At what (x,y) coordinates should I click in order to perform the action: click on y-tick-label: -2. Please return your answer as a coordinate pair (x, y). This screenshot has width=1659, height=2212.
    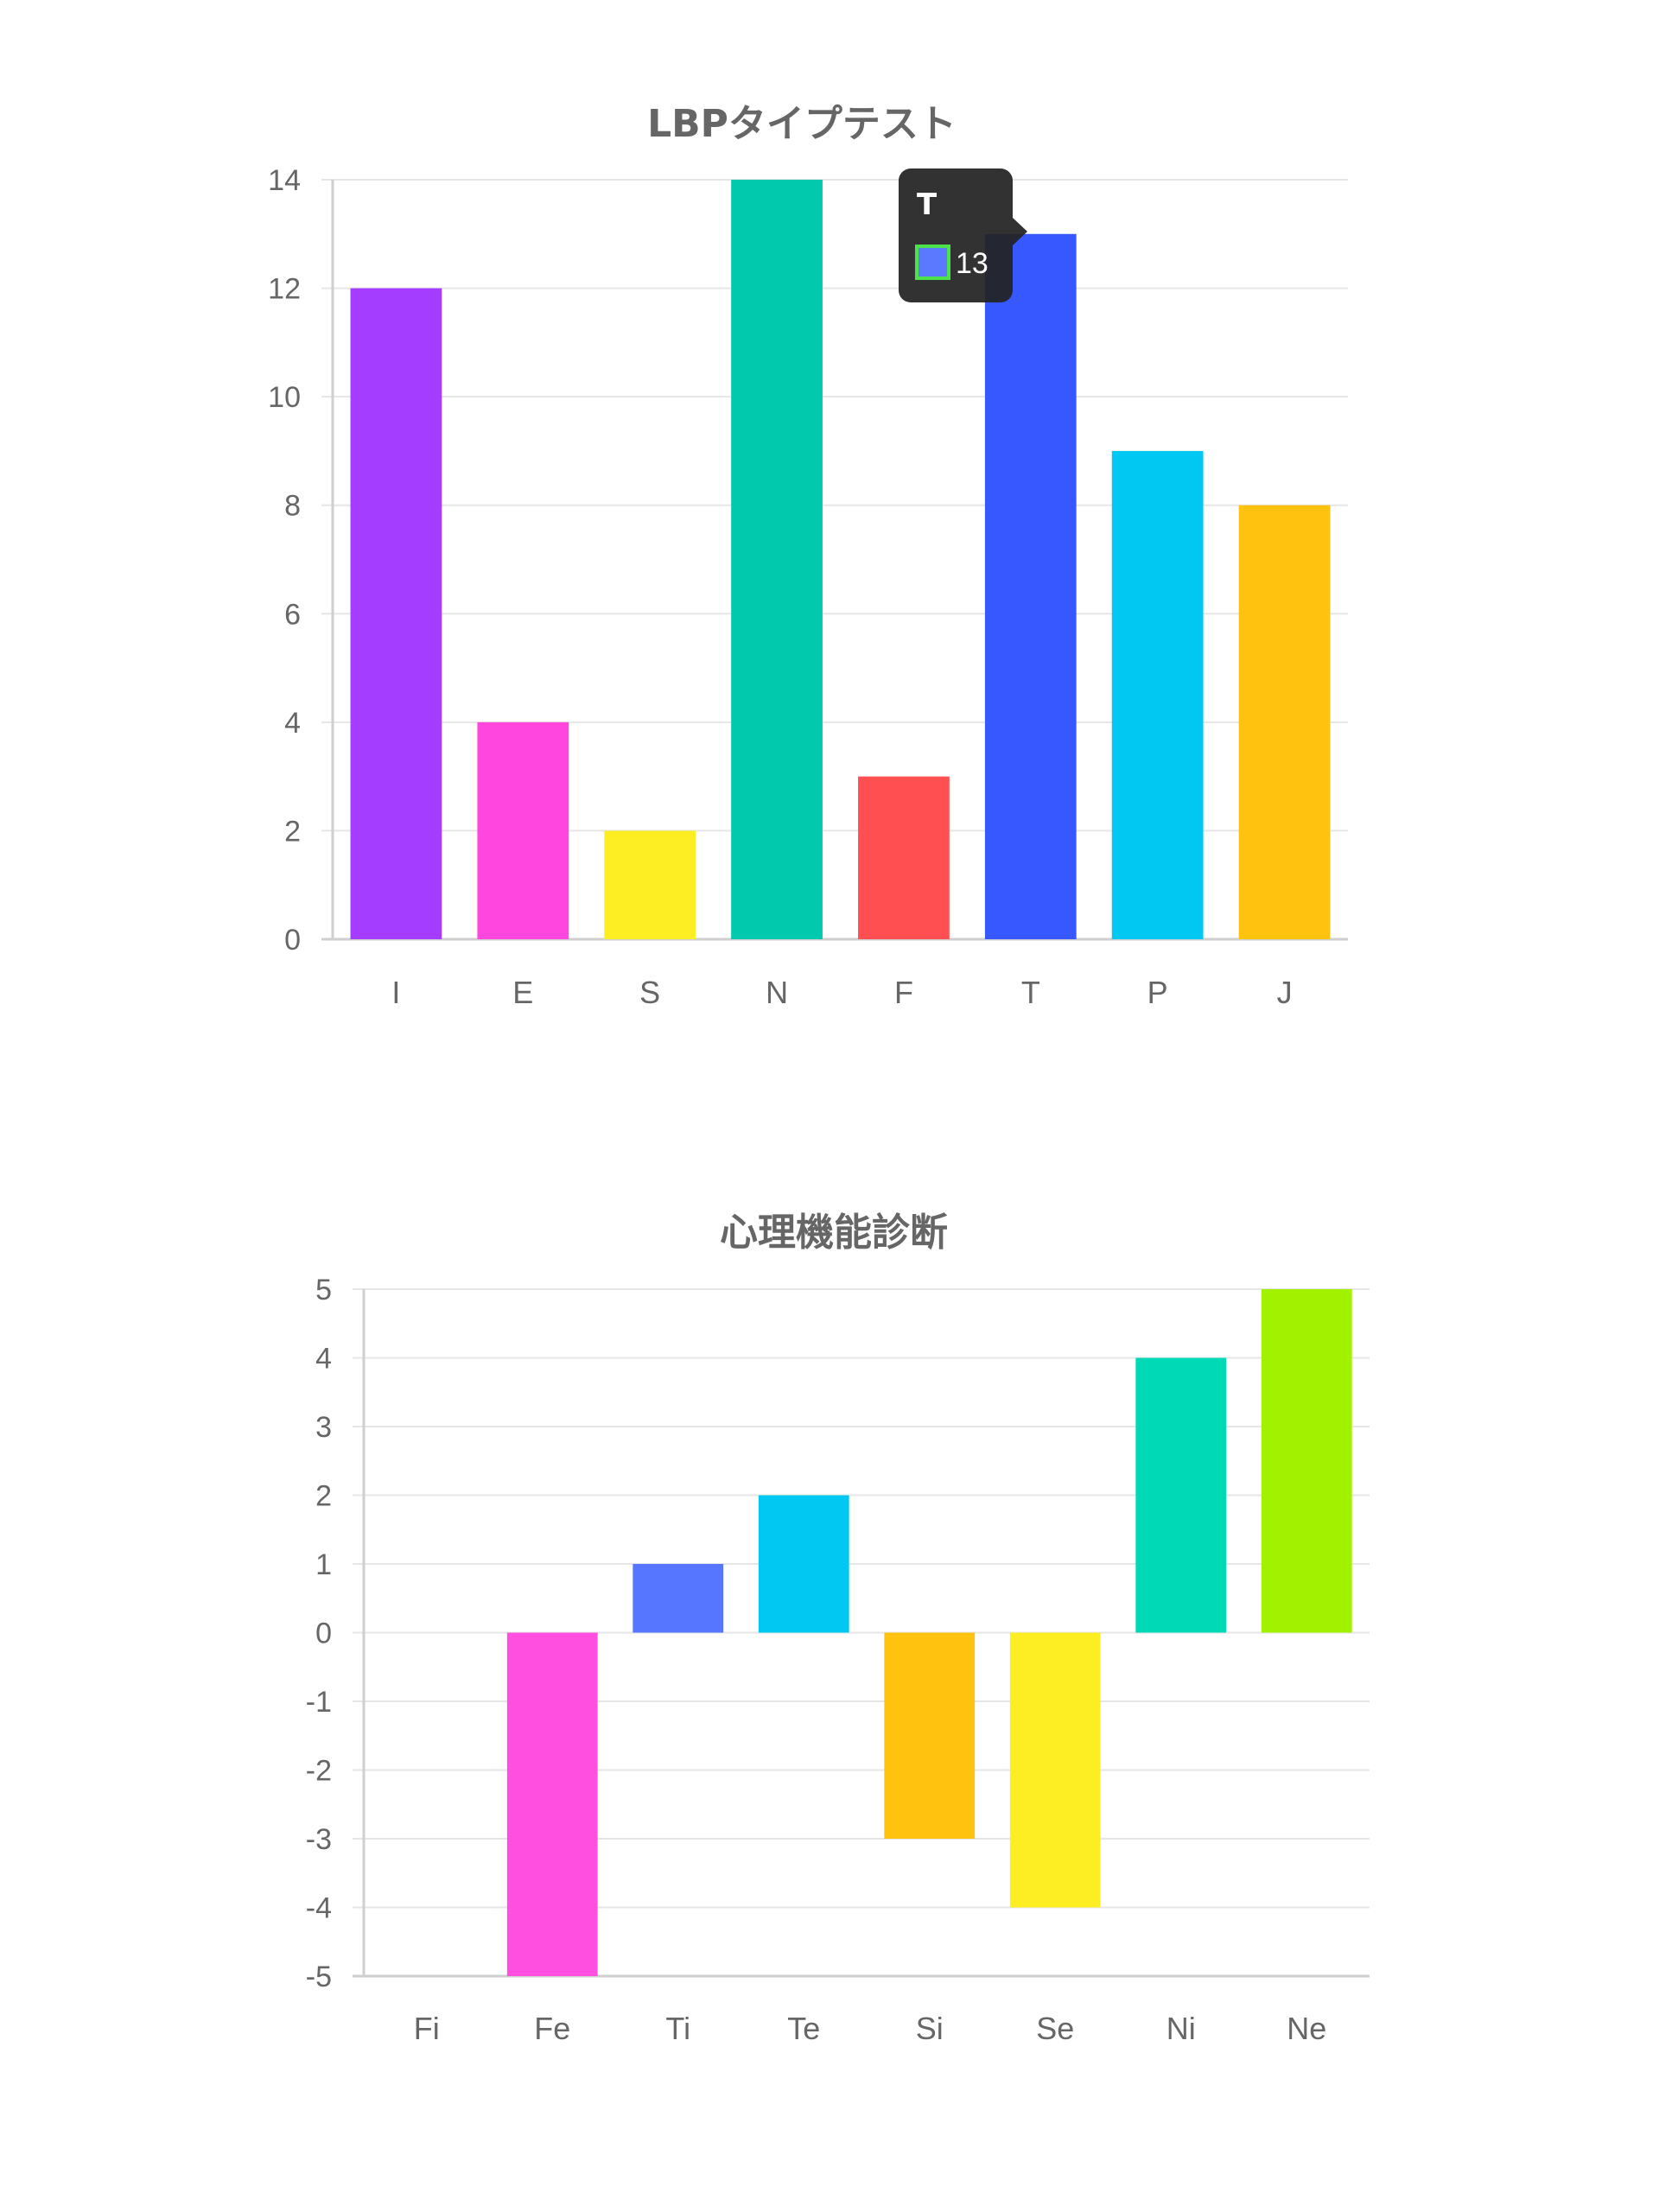
    Looking at the image, I should click on (319, 1771).